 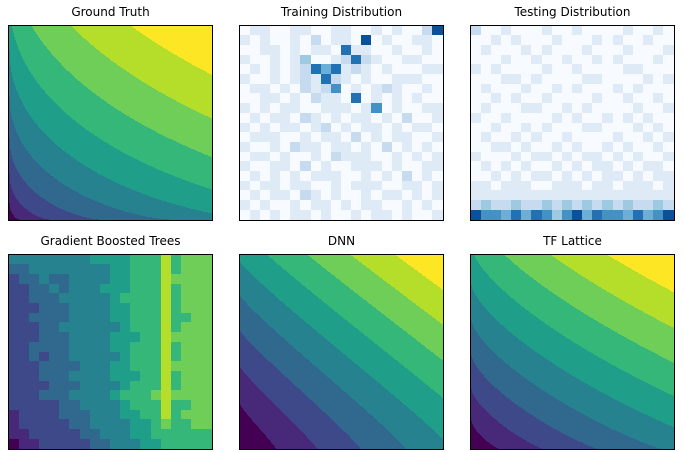 I want to click on panel-title: TF Lattice, so click(x=572, y=241).